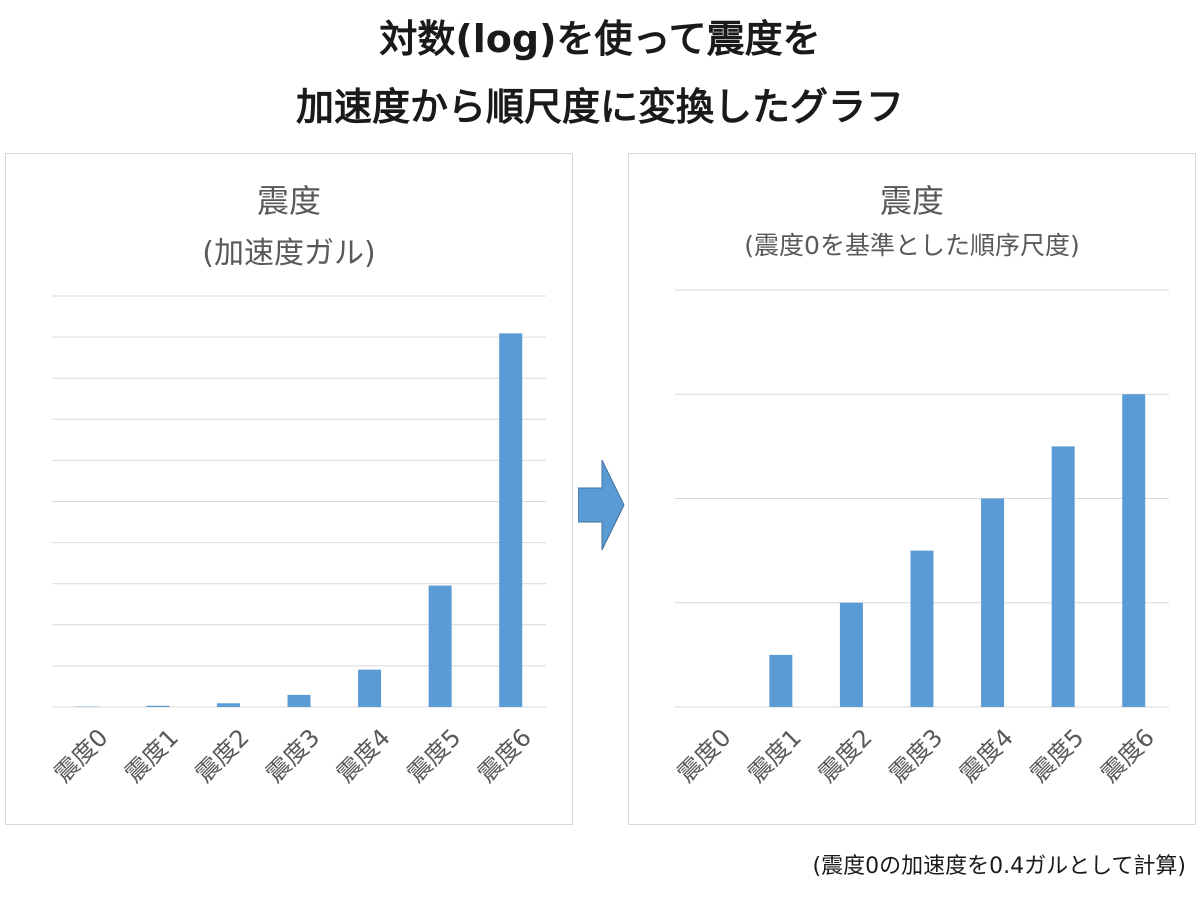  What do you see at coordinates (601, 505) in the screenshot?
I see `right-arrow-icon` at bounding box center [601, 505].